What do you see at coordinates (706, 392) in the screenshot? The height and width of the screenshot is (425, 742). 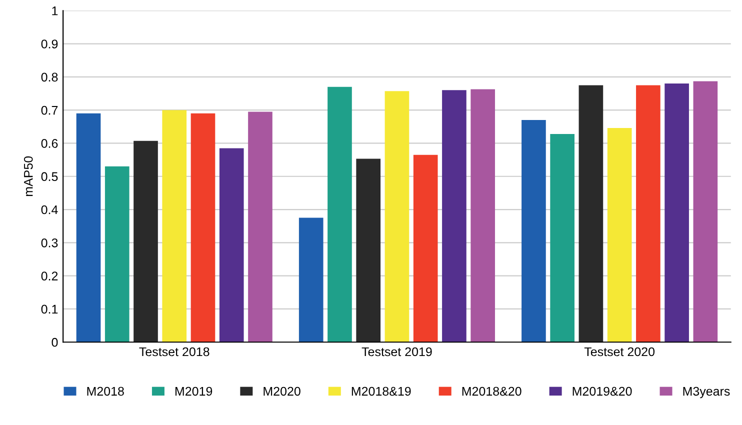 I see `legend-label: M3years` at bounding box center [706, 392].